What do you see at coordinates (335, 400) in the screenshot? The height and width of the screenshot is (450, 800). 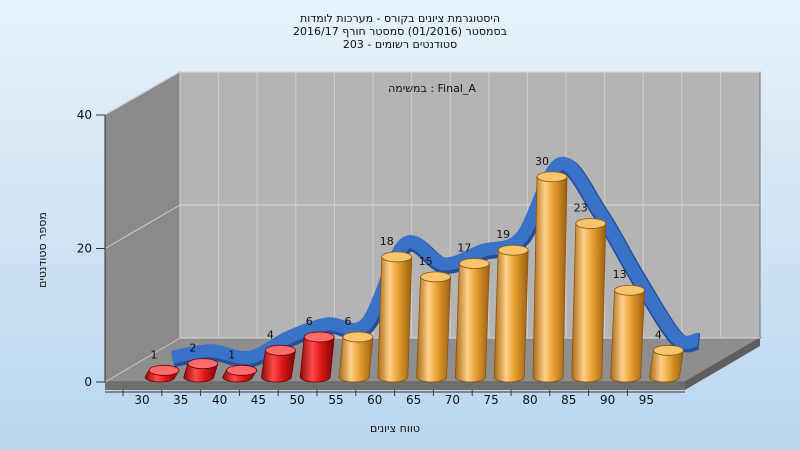 I see `x-tick-label: 55` at bounding box center [335, 400].